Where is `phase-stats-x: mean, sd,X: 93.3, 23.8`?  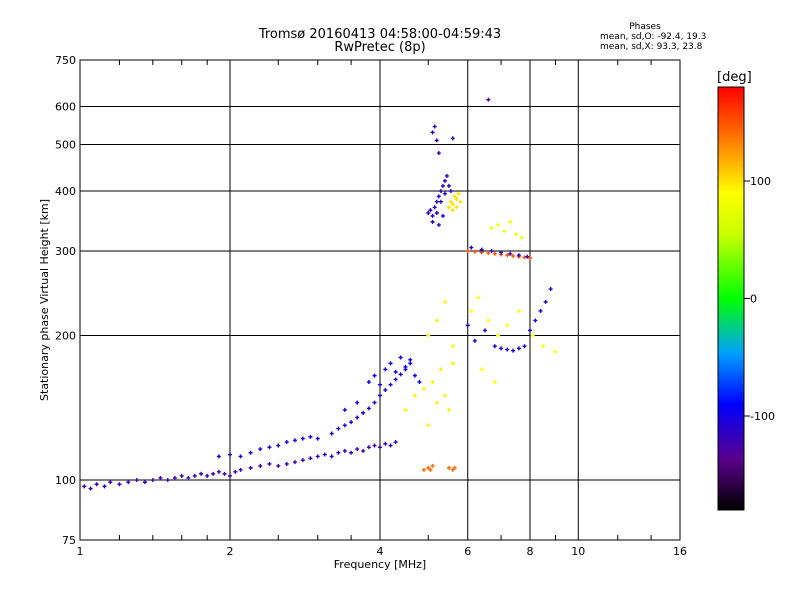
phase-stats-x: mean, sd,X: 93.3, 23.8 is located at coordinates (651, 47).